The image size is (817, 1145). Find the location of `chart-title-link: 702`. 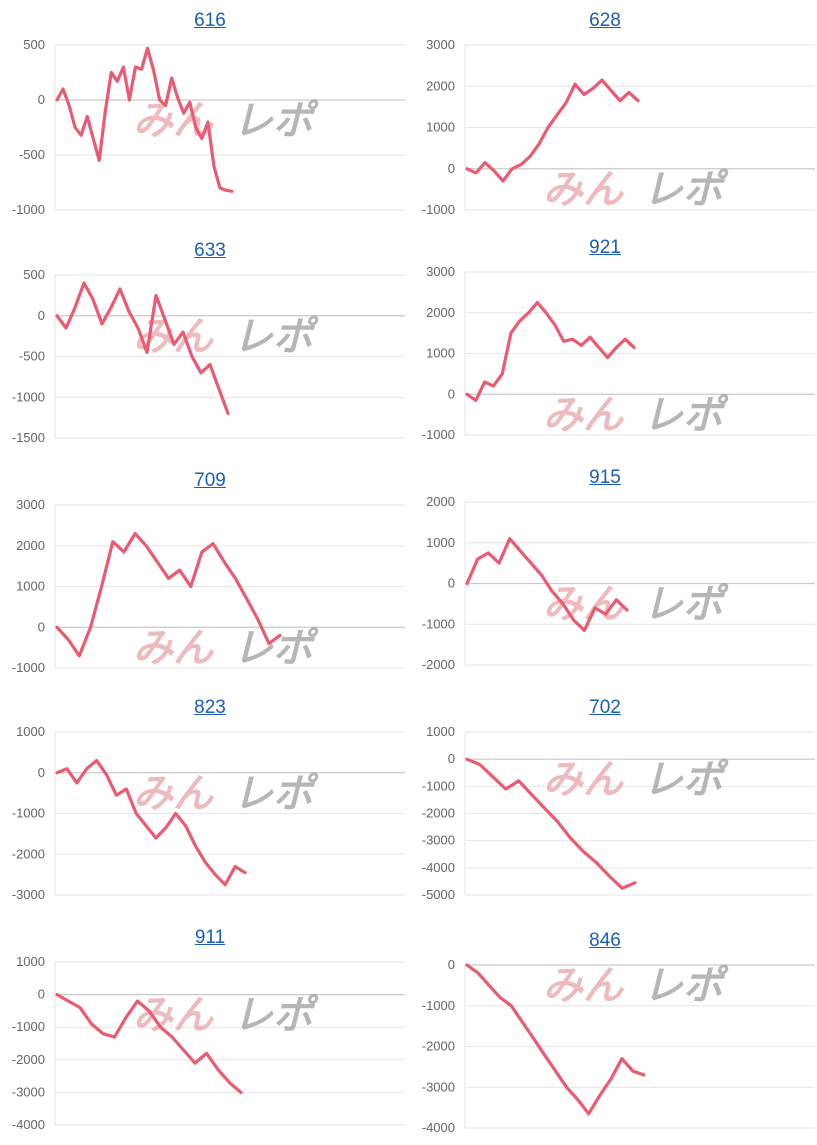

chart-title-link: 702 is located at coordinates (605, 707).